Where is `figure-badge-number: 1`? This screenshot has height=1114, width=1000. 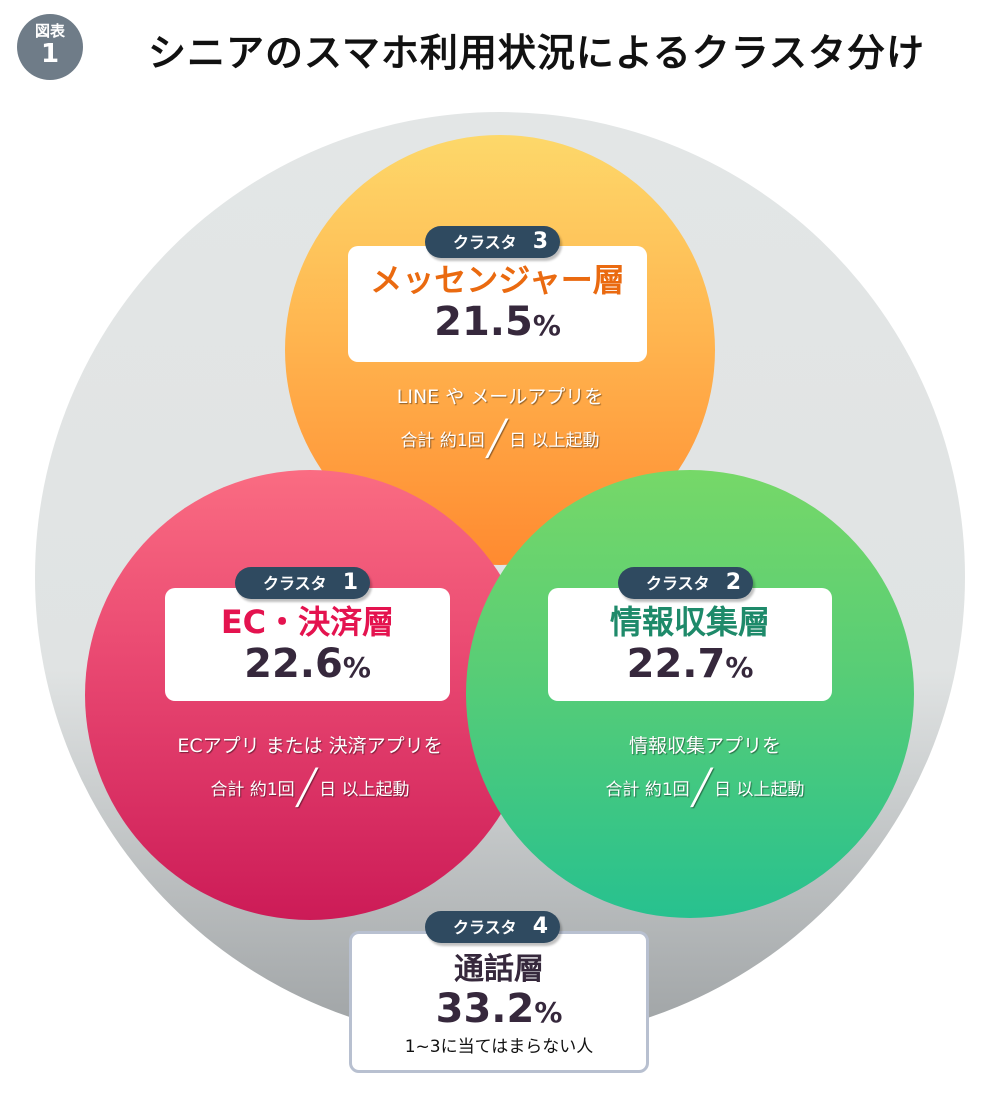
figure-badge-number: 1 is located at coordinates (50, 54).